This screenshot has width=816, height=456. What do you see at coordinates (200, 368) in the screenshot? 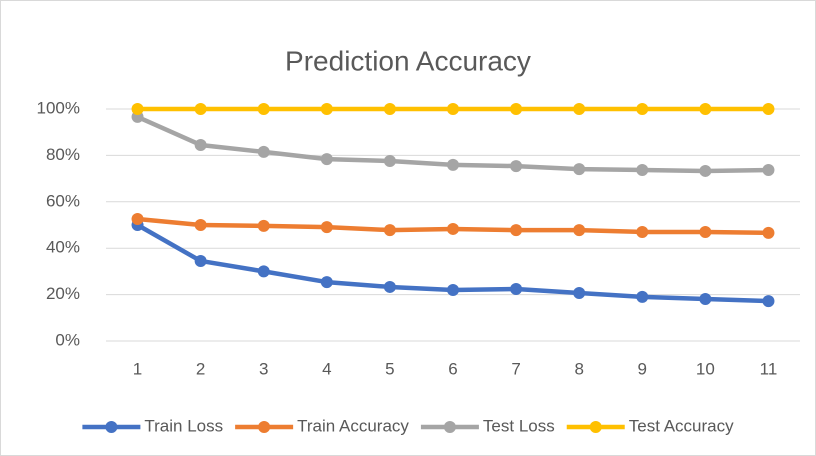
I see `x-tick-label: 2` at bounding box center [200, 368].